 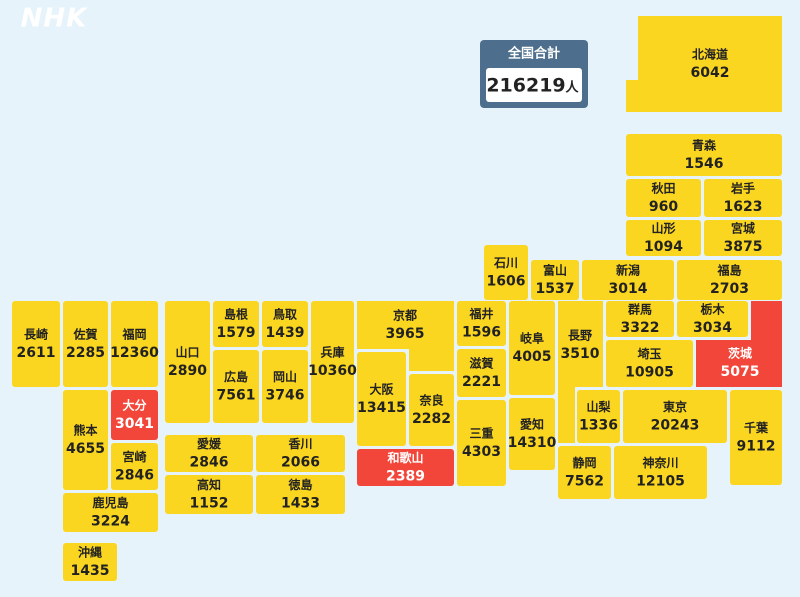 What do you see at coordinates (533, 54) in the screenshot?
I see `total-label: 全国合計` at bounding box center [533, 54].